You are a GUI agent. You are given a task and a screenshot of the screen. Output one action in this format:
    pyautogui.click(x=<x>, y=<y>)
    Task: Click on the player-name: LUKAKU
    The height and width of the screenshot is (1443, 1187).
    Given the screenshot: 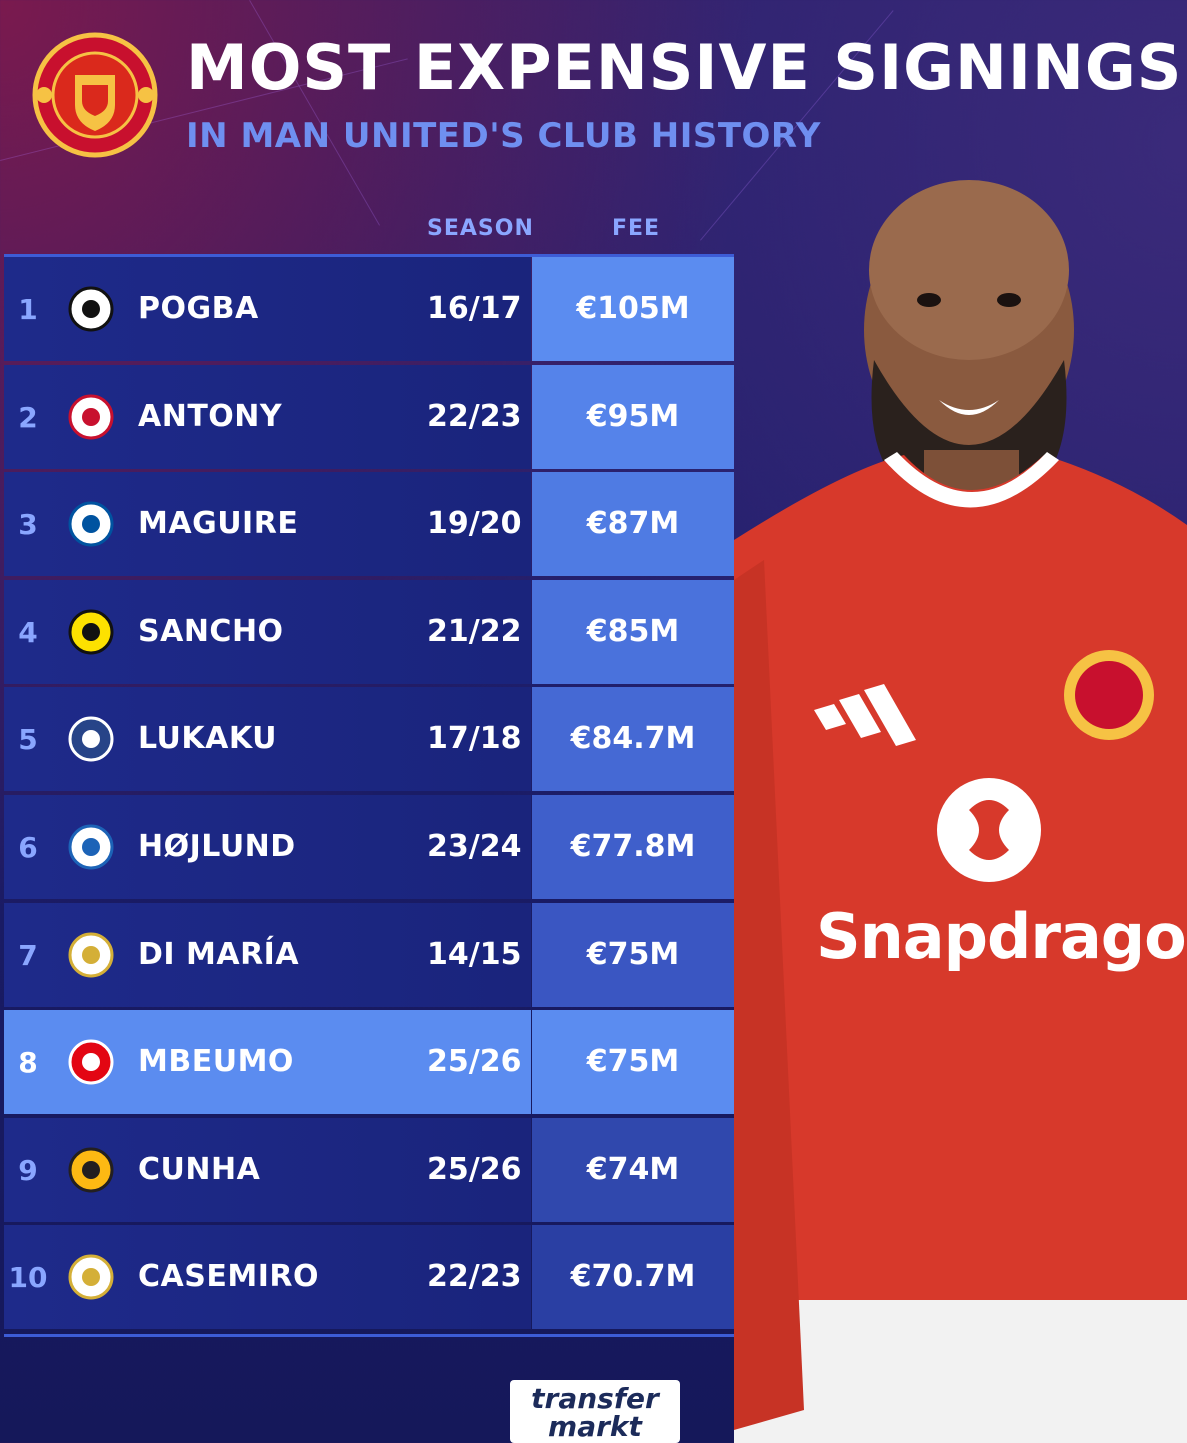 What is the action you would take?
    pyautogui.click(x=207, y=739)
    